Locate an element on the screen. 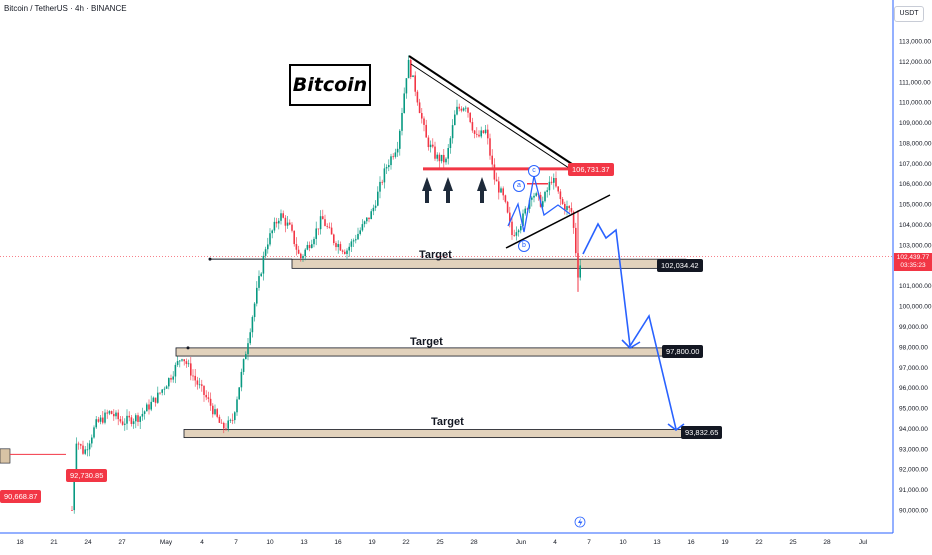 The width and height of the screenshot is (932, 555). current-price-tag: 102,439.77 03:35:23 is located at coordinates (913, 262).